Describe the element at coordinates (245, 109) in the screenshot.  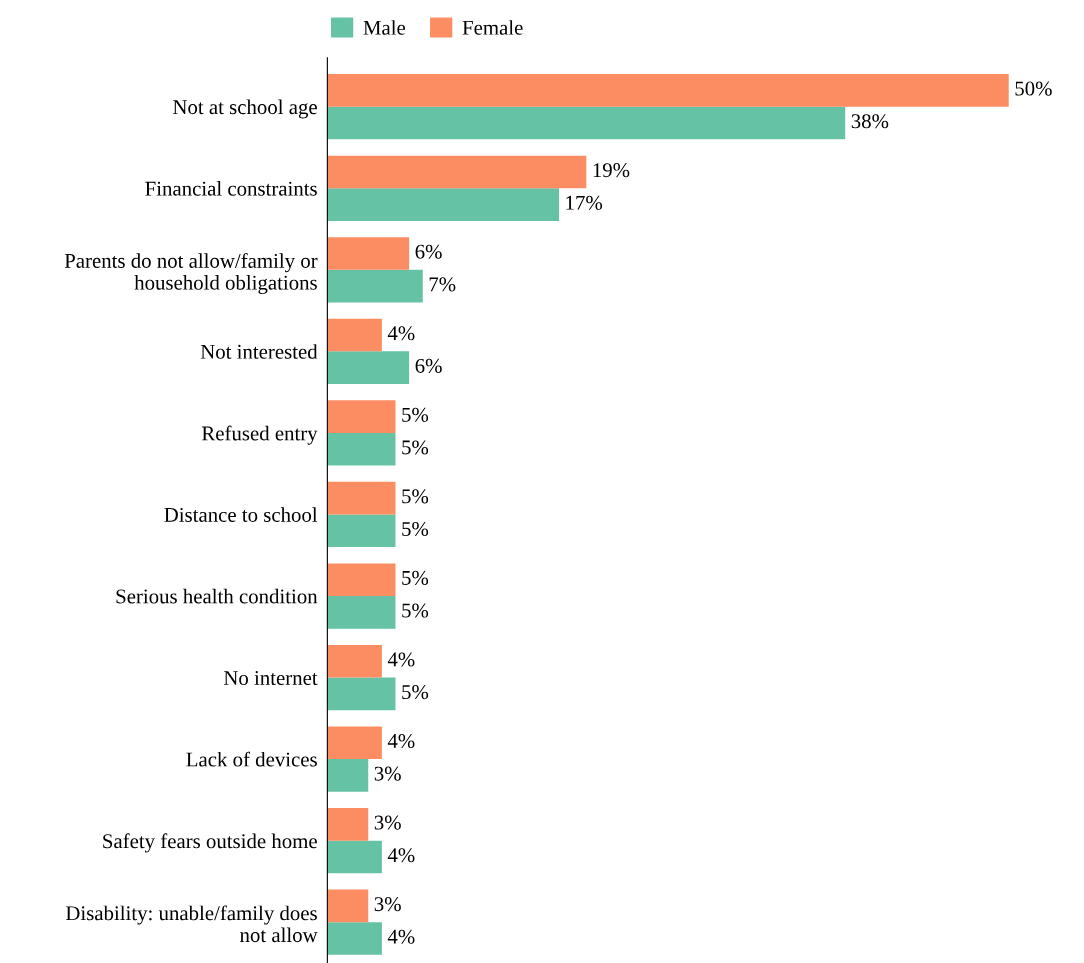
I see `y-tick-label: Not at school age` at that location.